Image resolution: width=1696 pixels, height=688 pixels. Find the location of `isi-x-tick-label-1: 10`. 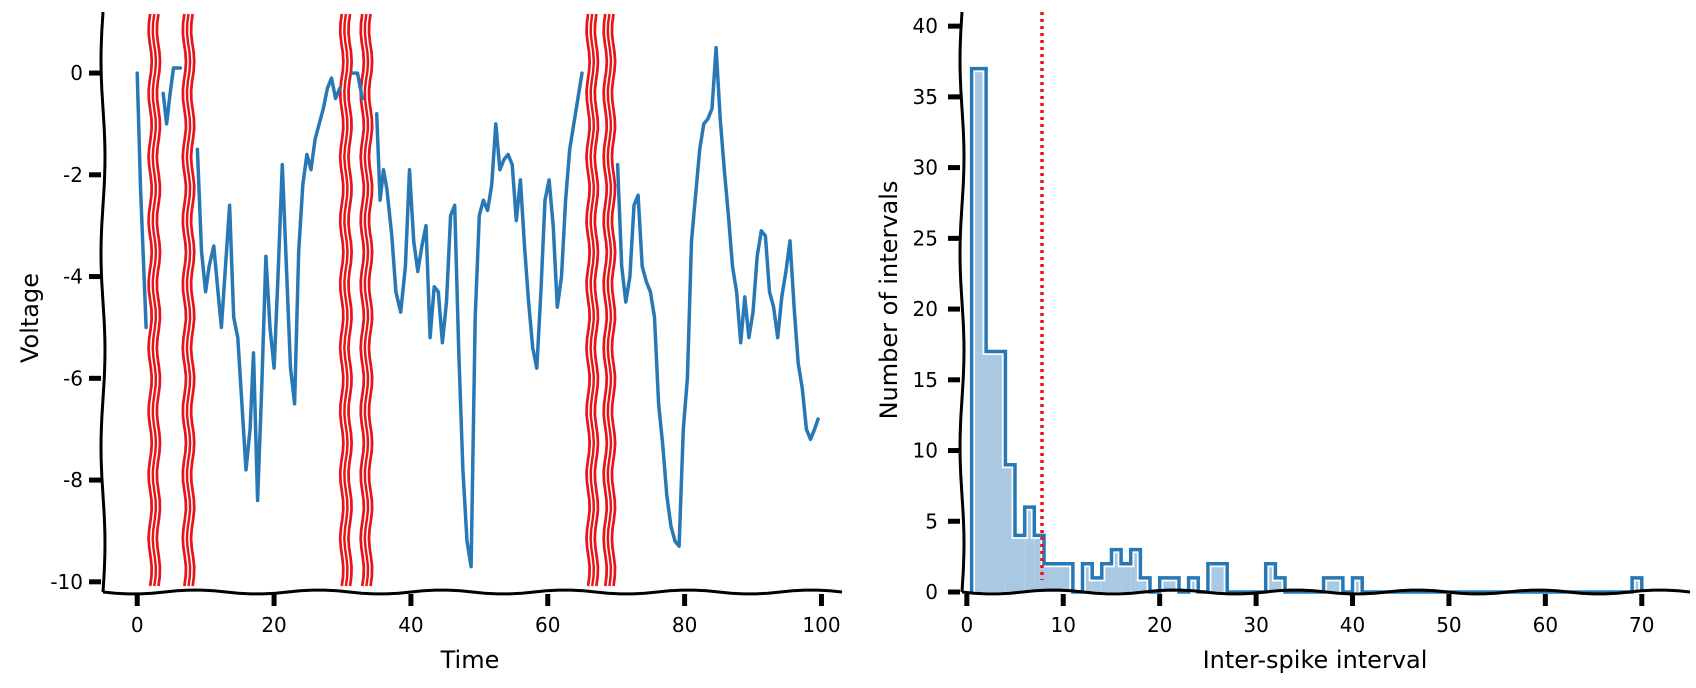

isi-x-tick-label-1: 10 is located at coordinates (1063, 625).